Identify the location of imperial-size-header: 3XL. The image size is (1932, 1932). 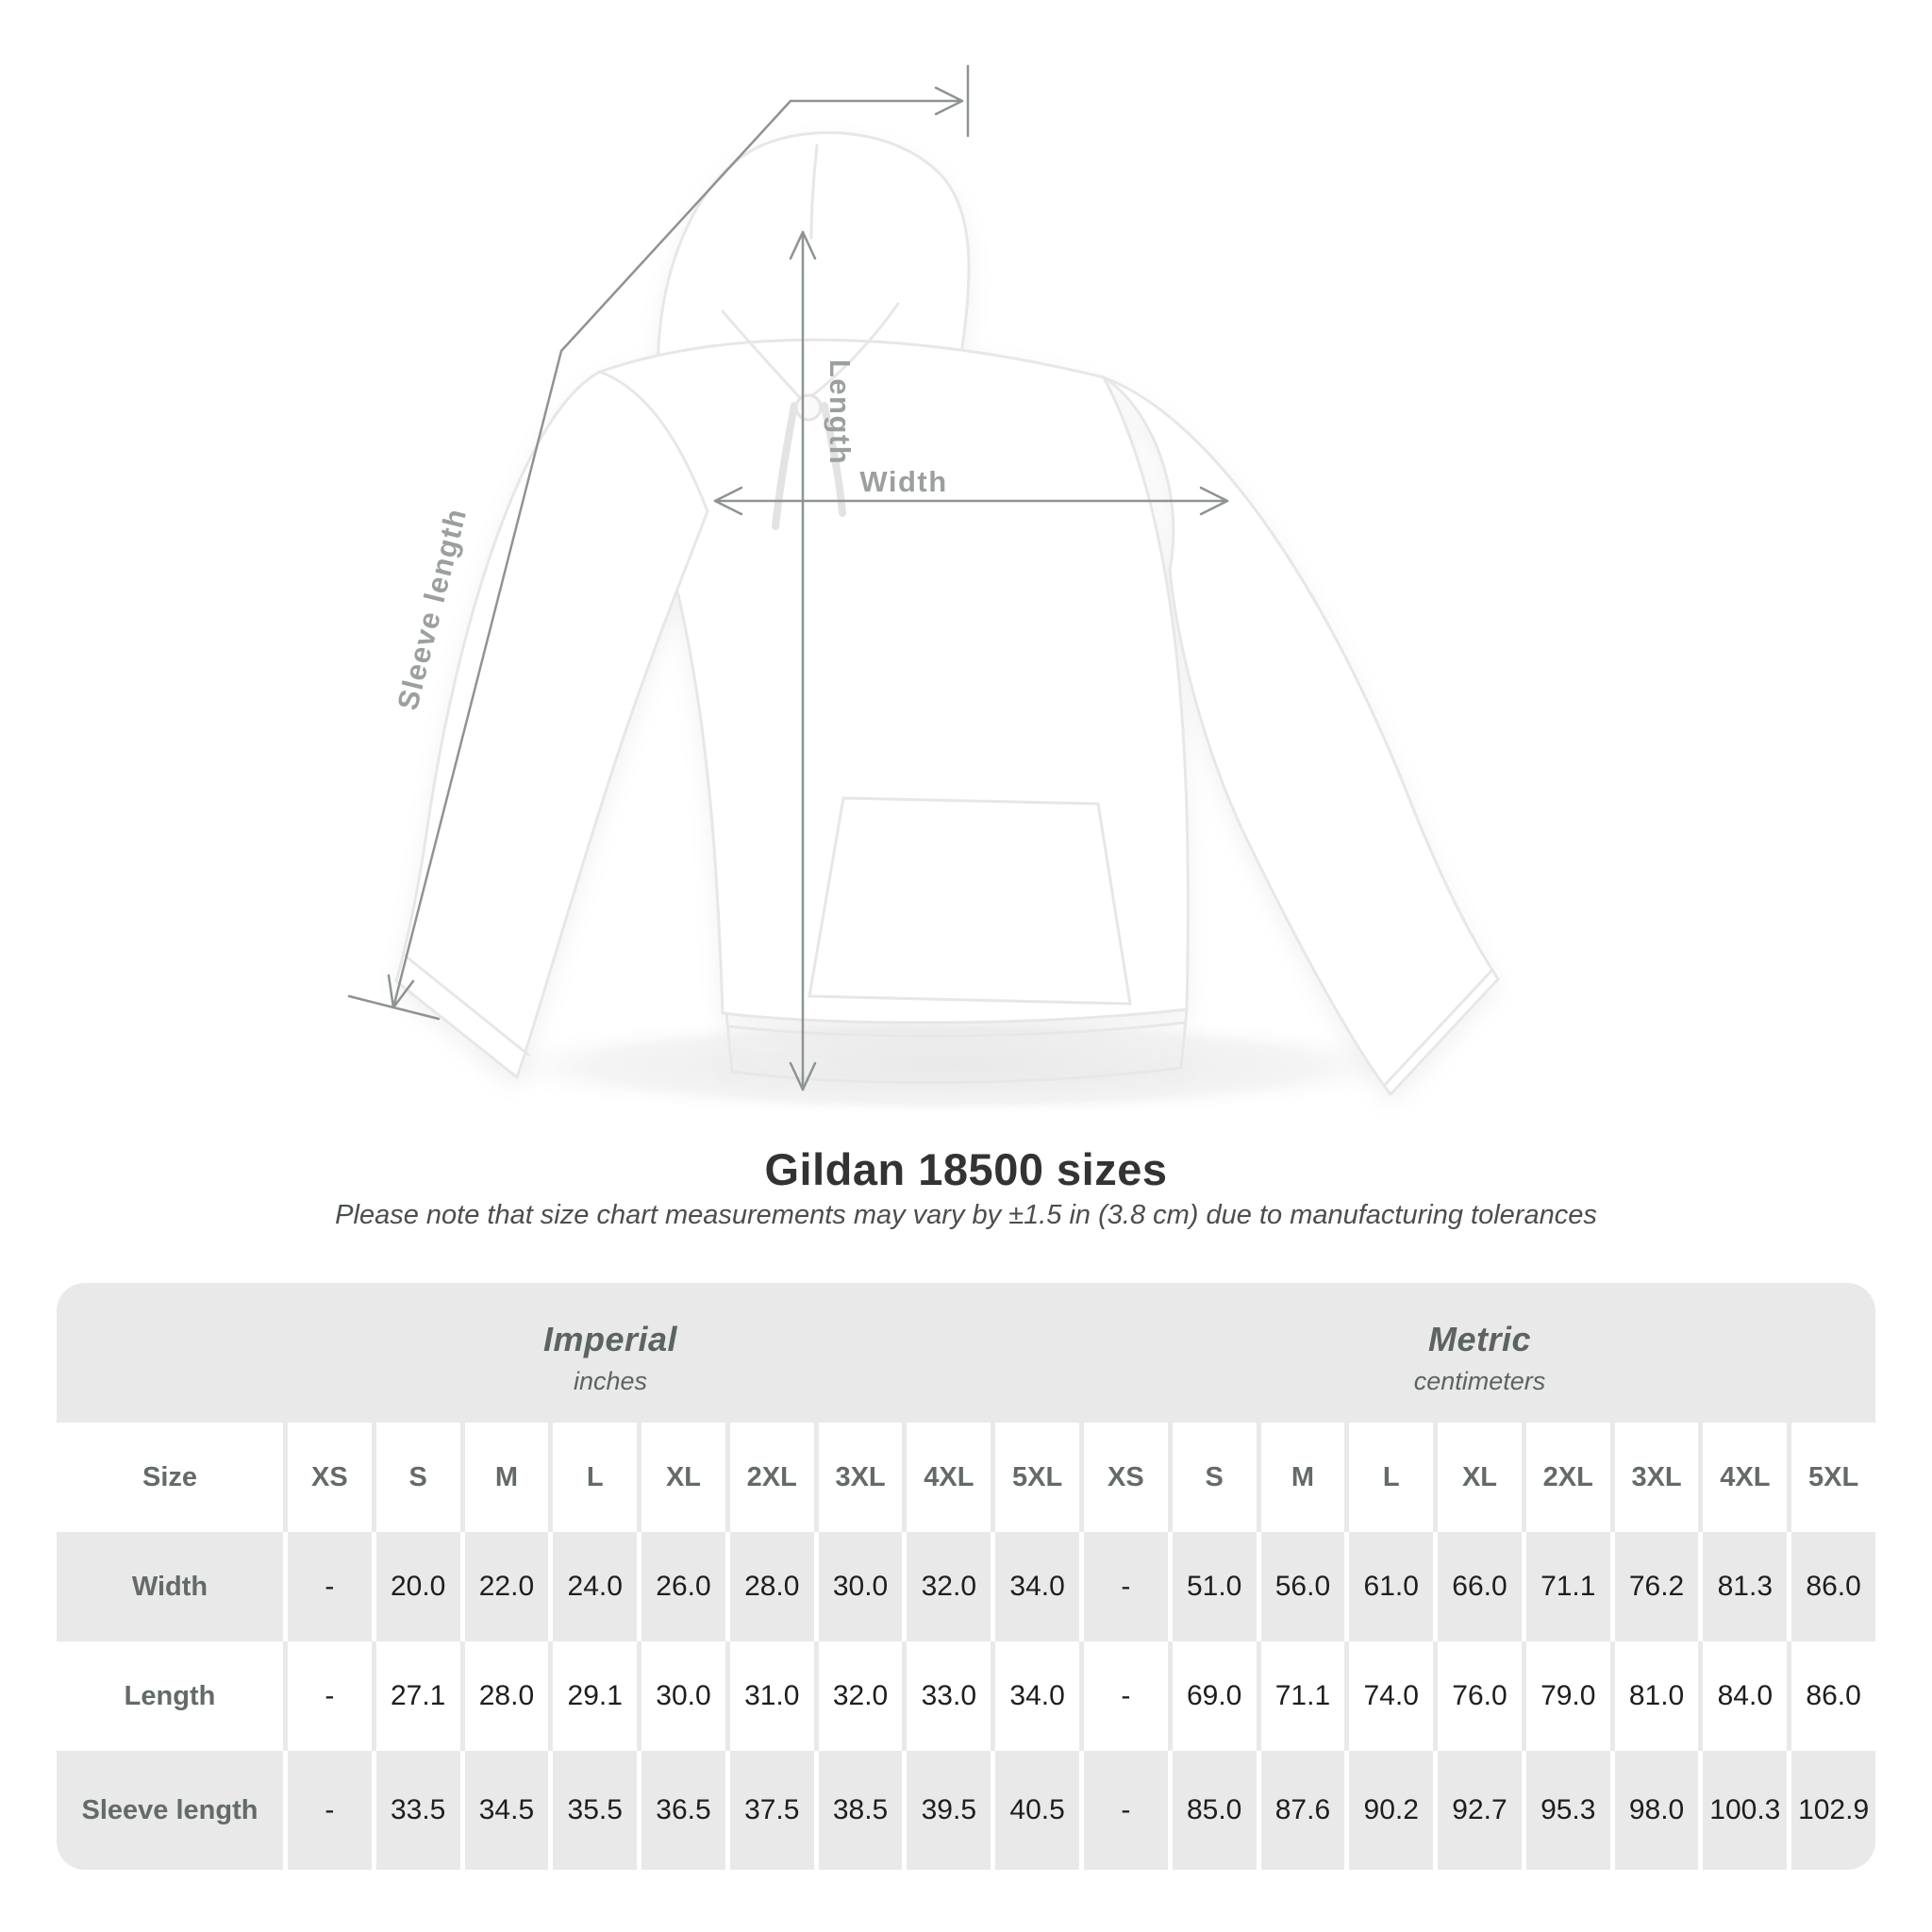
(861, 1478).